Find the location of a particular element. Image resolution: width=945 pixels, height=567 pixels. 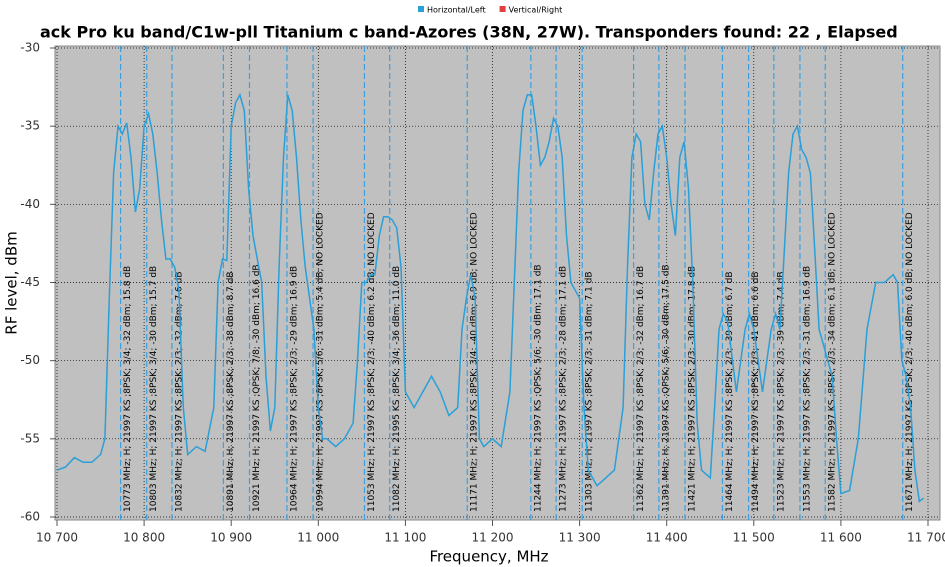

y-tick-label: -40 is located at coordinates (30, 204).